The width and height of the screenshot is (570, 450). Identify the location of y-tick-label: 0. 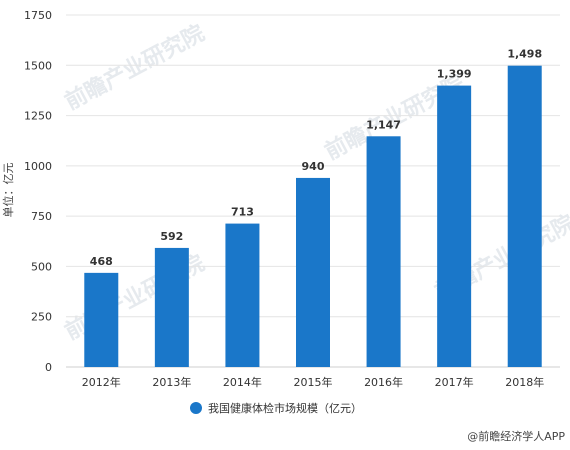
(48, 367).